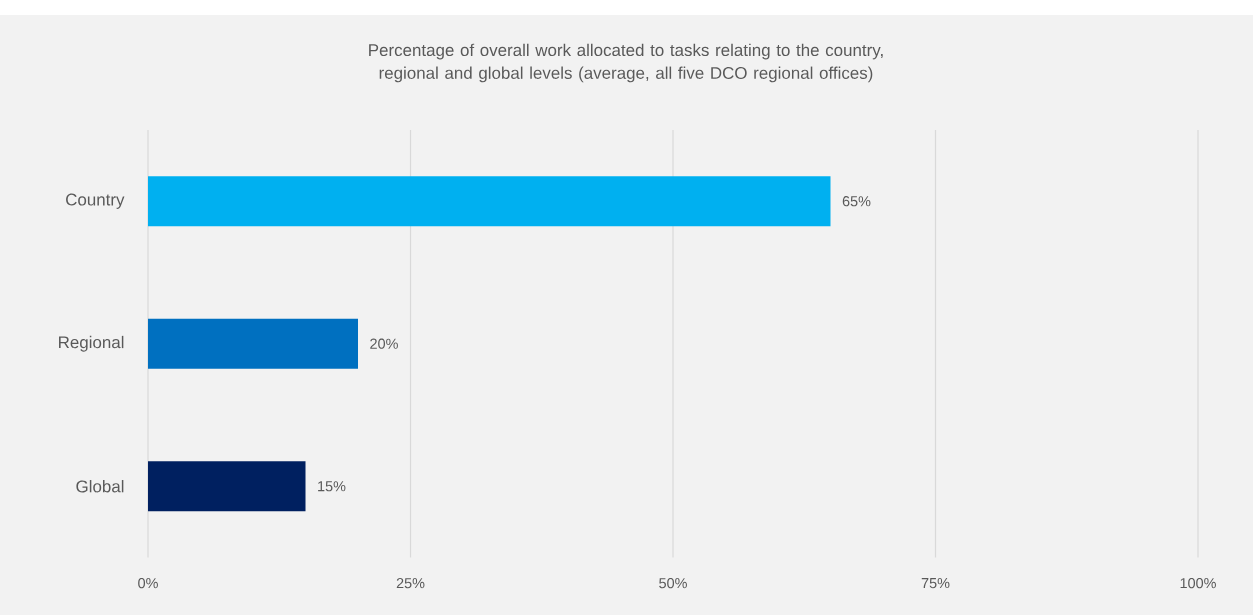  I want to click on x-tick-label: 25%, so click(410, 583).